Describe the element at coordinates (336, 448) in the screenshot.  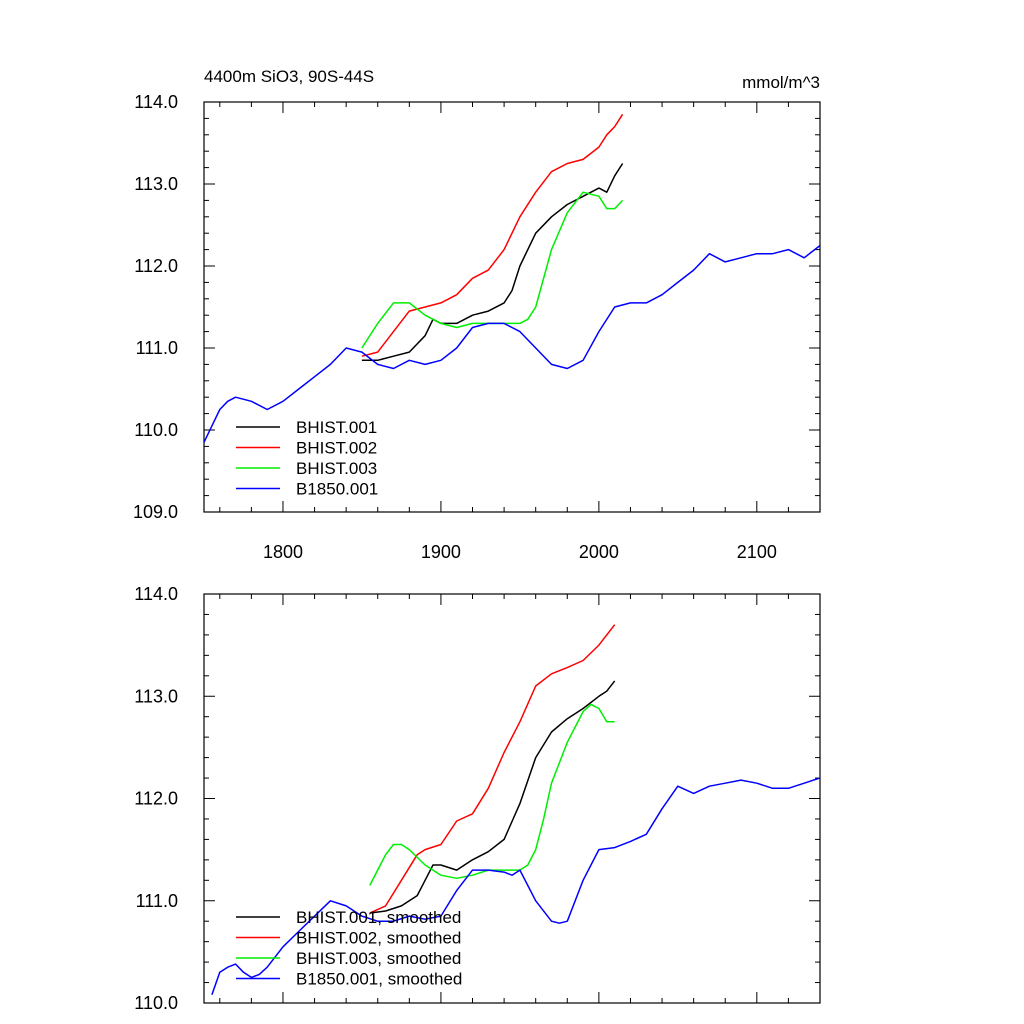
I see `legend-label: BHIST.002` at that location.